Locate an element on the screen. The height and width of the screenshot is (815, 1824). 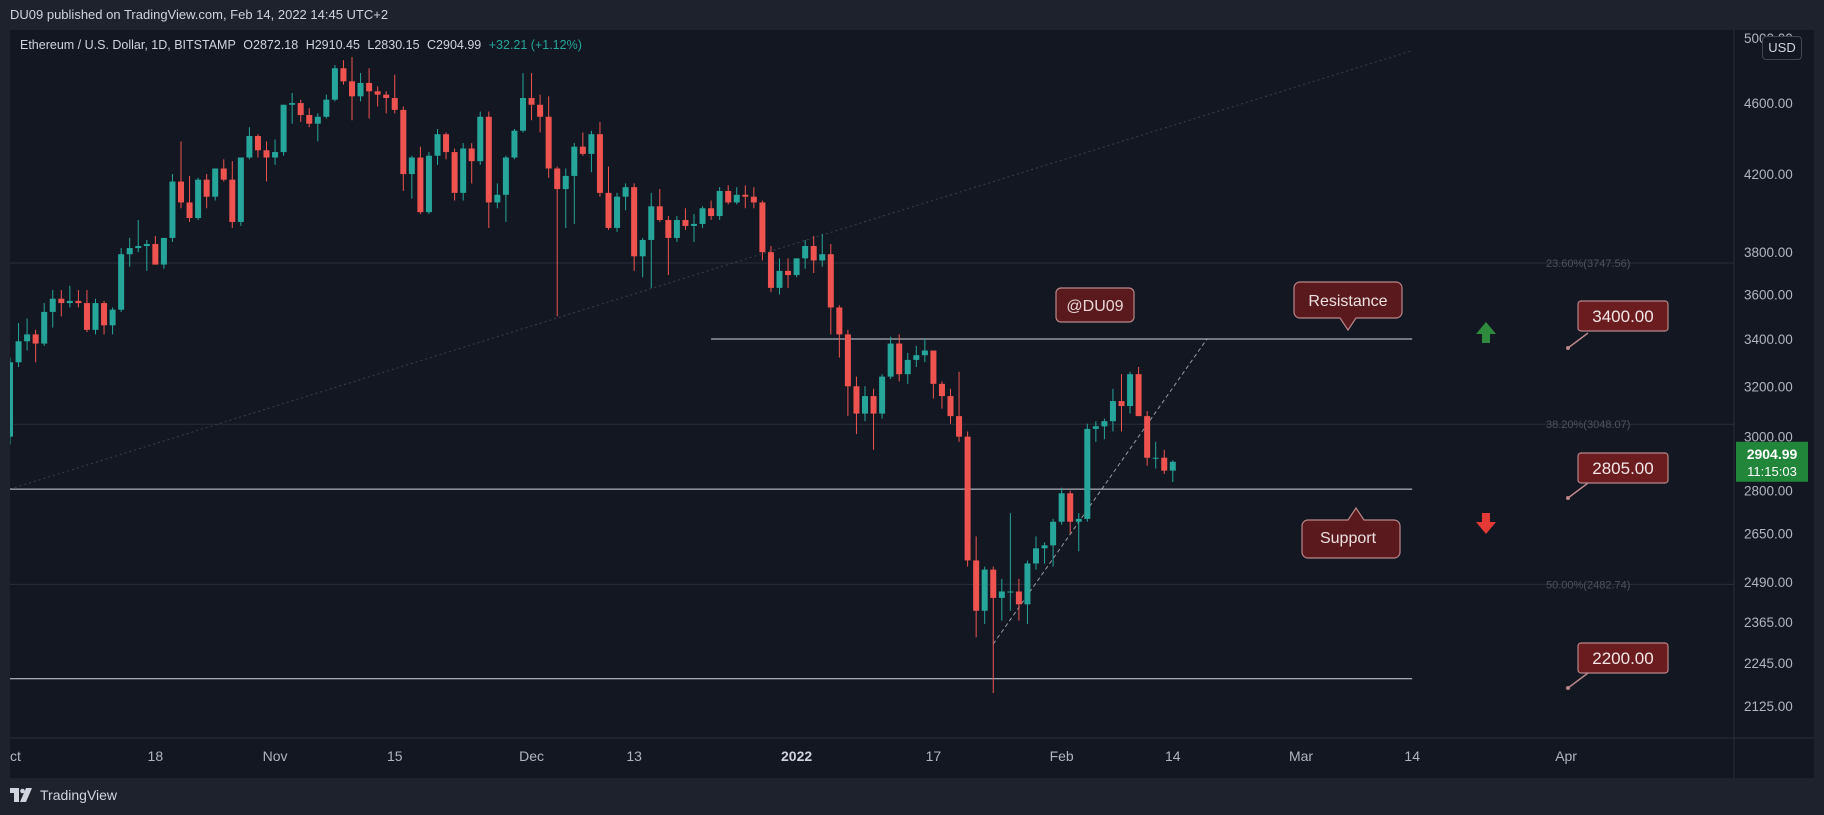
level-2200-text: 2200.00 is located at coordinates (1622, 658).